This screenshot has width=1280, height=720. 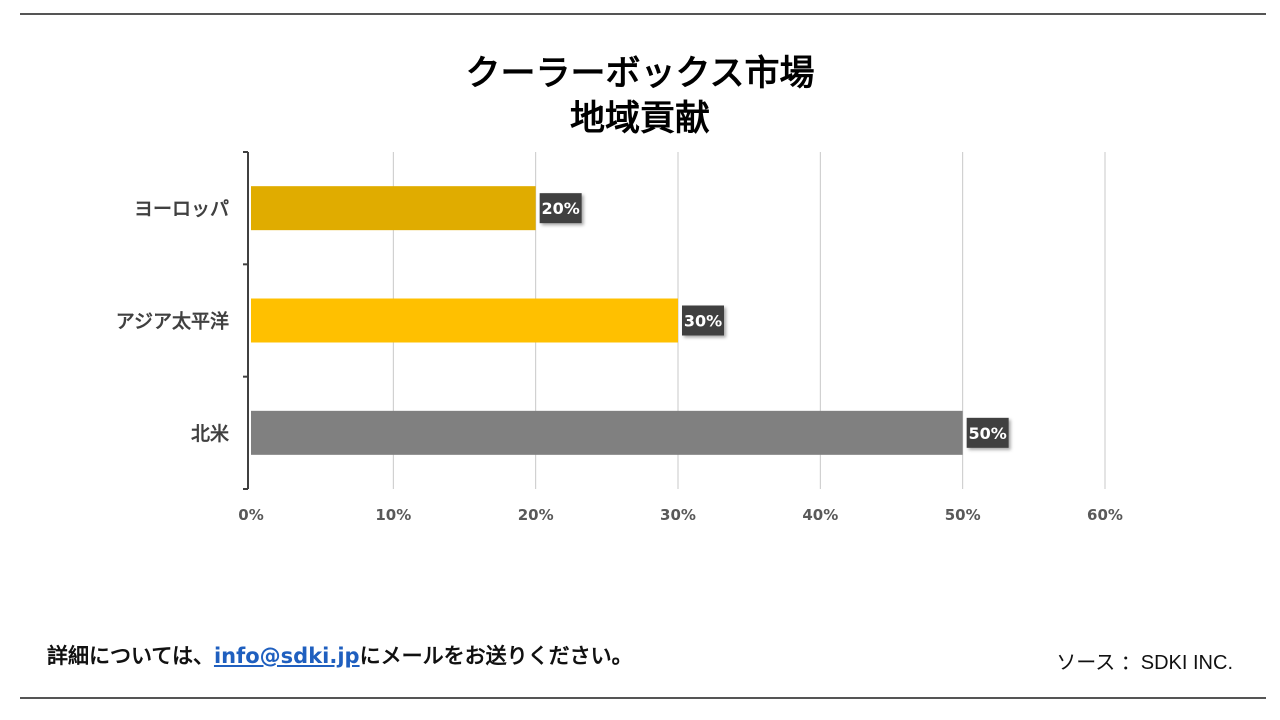 I want to click on chart-title-line2: 地域貢献, so click(x=639, y=119).